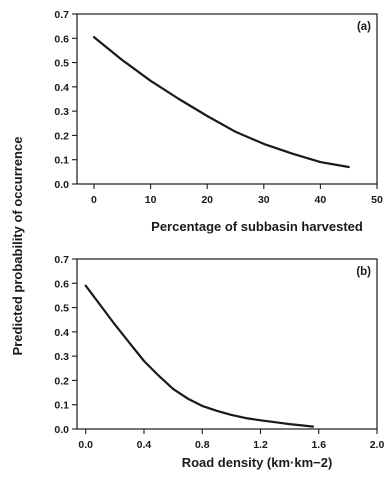 The height and width of the screenshot is (488, 391). Describe the element at coordinates (144, 445) in the screenshot. I see `x-tick-label: 0.4` at that location.